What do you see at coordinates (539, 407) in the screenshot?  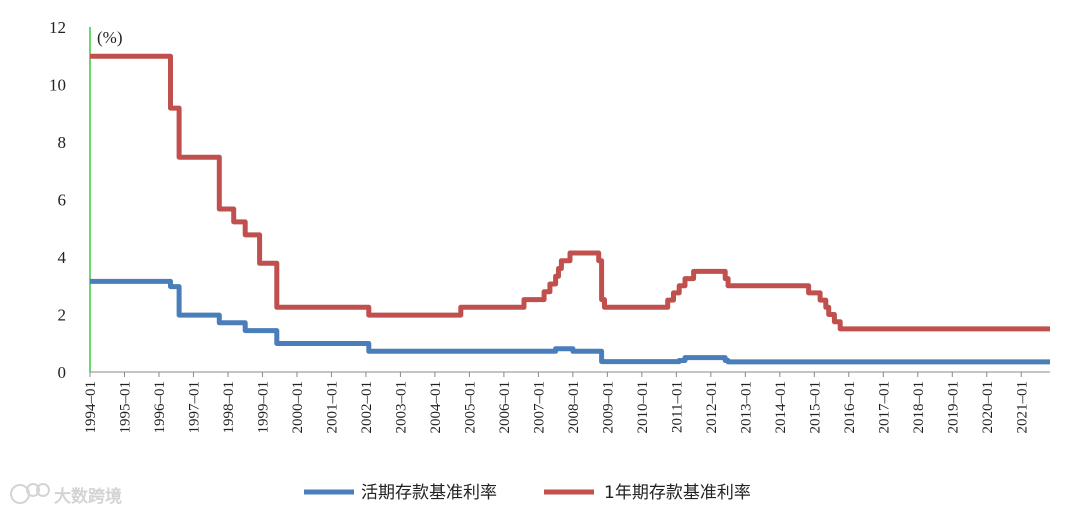 I see `x-tick-label: 2007–01` at bounding box center [539, 407].